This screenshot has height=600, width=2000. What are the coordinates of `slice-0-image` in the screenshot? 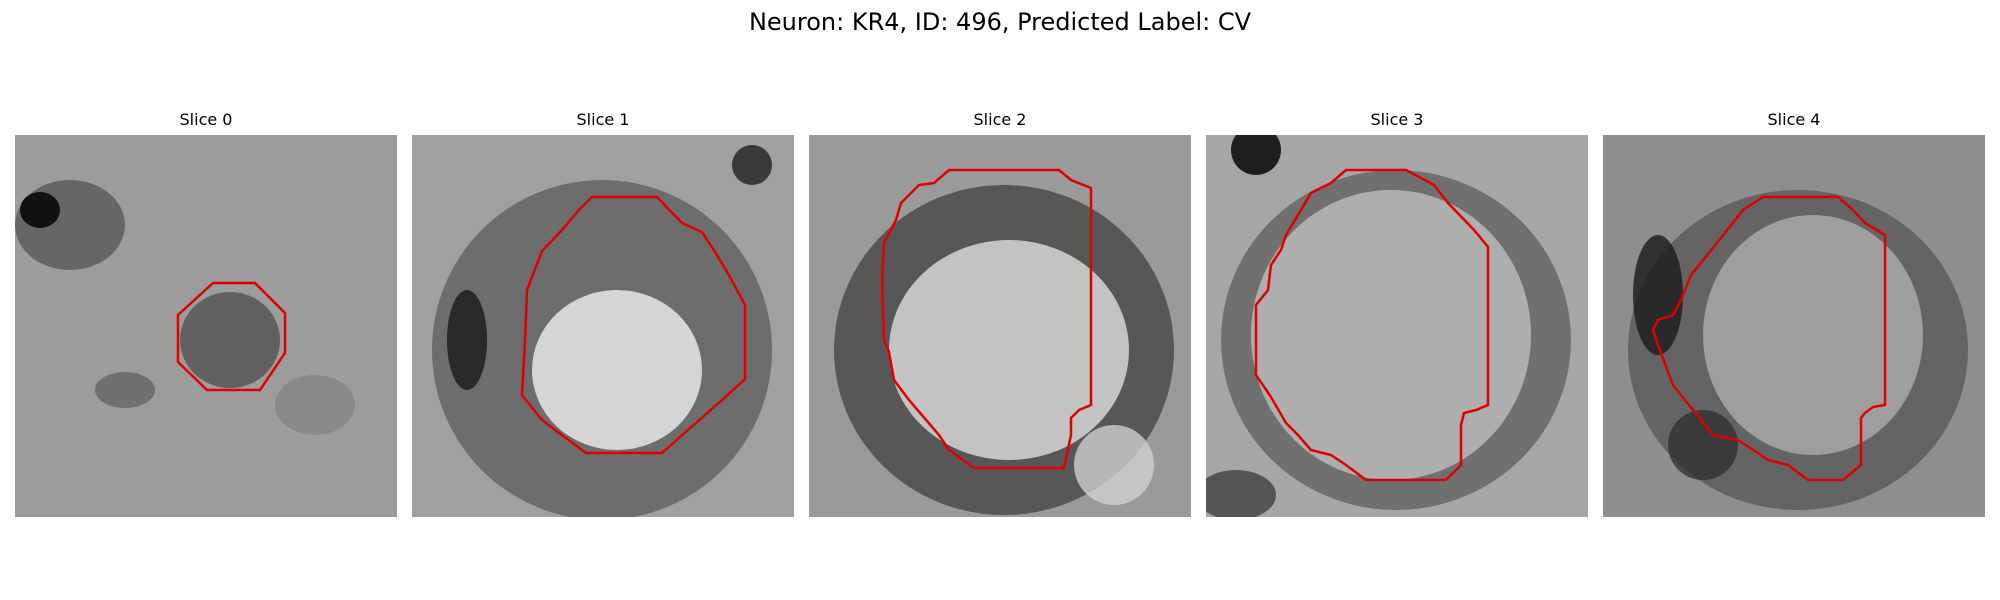 It's located at (206, 326).